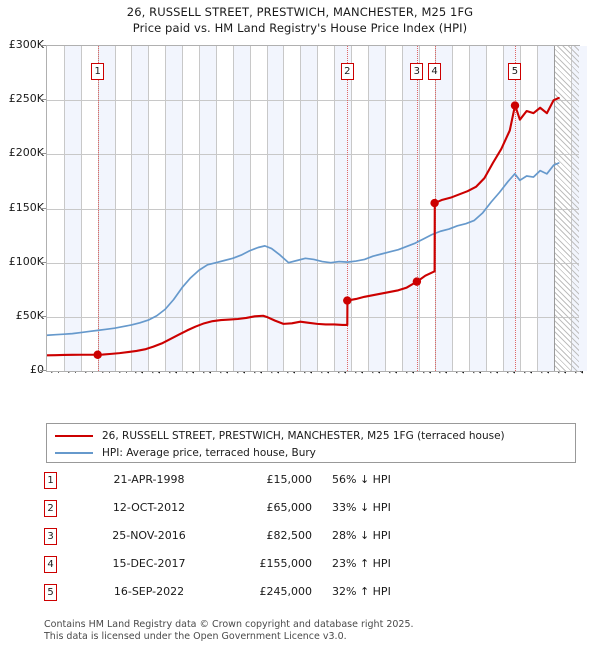 The width and height of the screenshot is (600, 650). Describe the element at coordinates (361, 479) in the screenshot. I see `row-hpi-delta: 56% ↓ HPI` at that location.